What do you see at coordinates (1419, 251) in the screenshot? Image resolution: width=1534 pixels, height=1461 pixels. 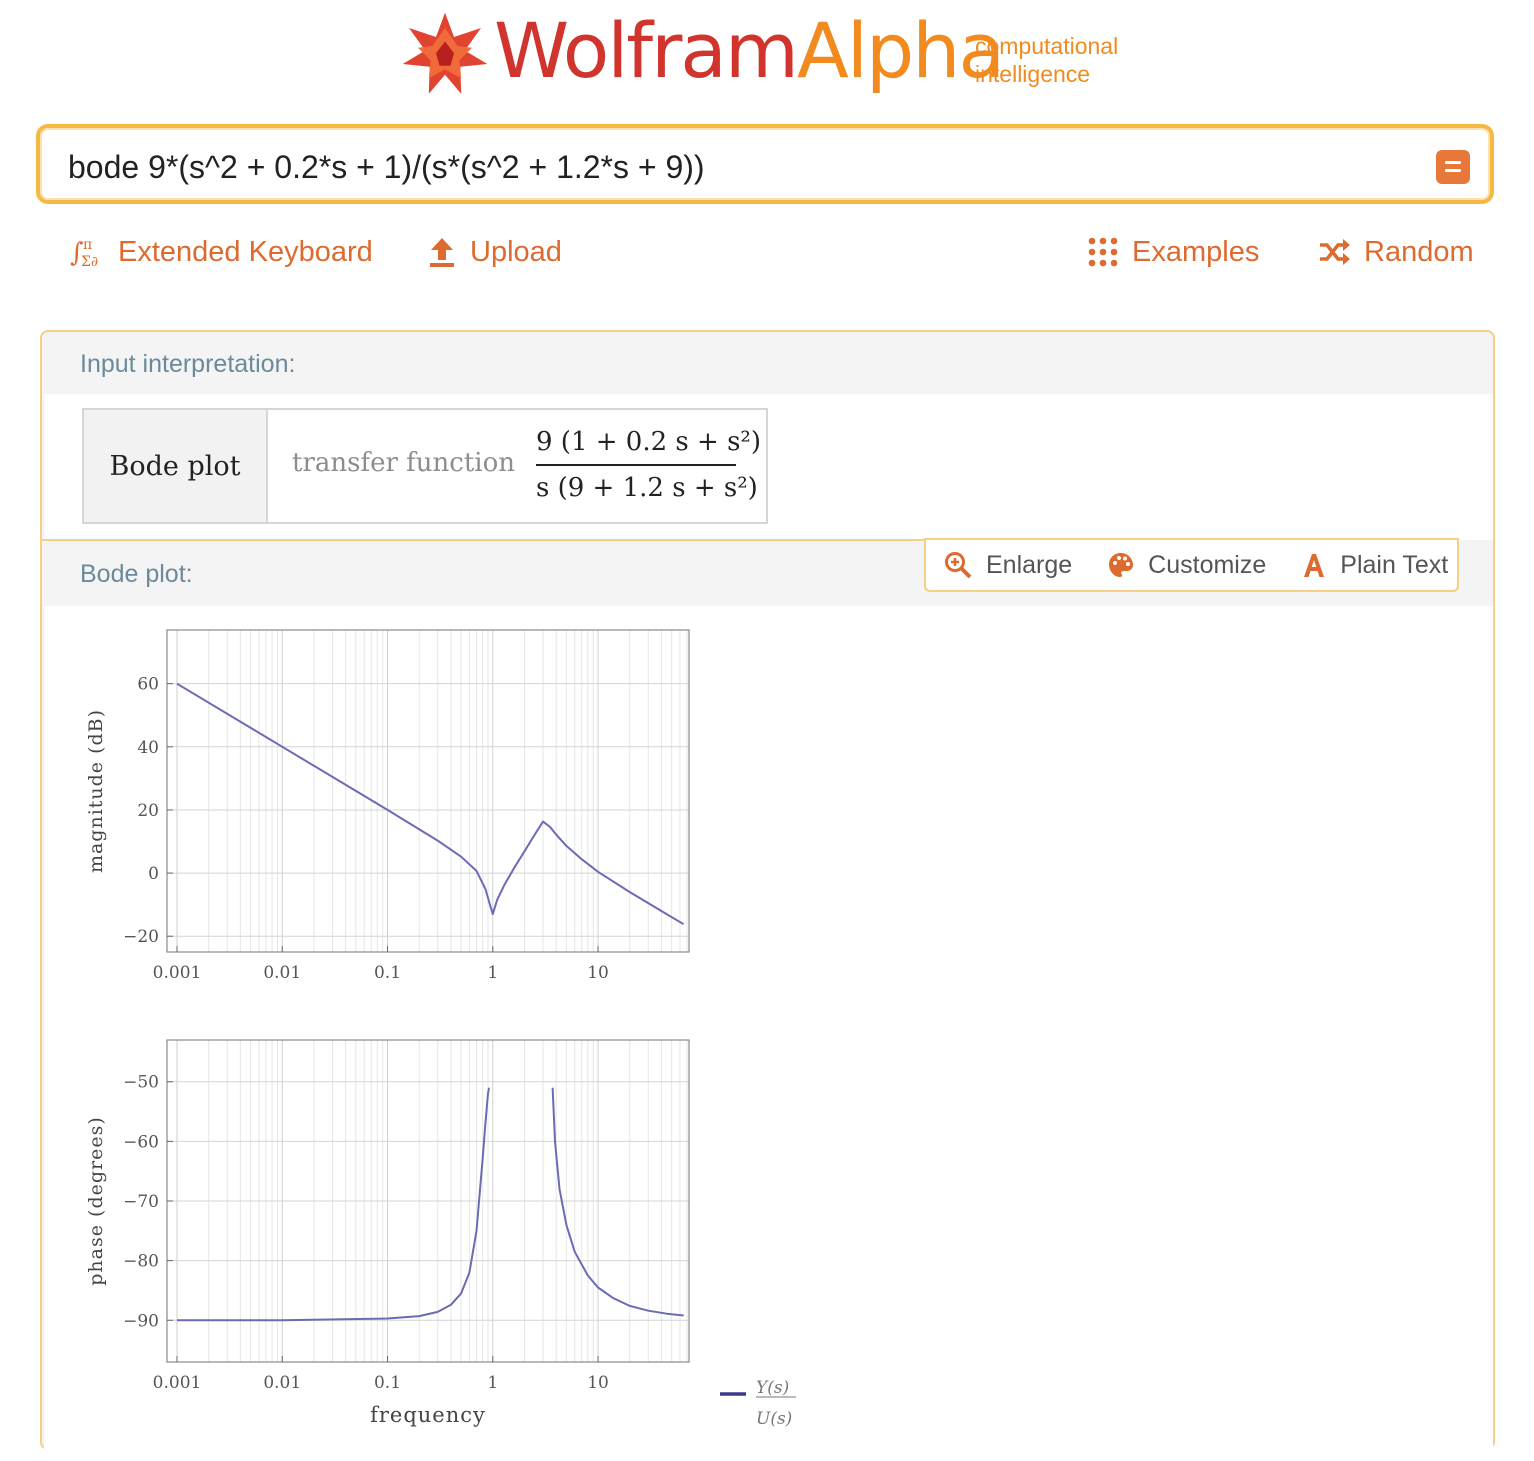 I see `random-label: Random` at bounding box center [1419, 251].